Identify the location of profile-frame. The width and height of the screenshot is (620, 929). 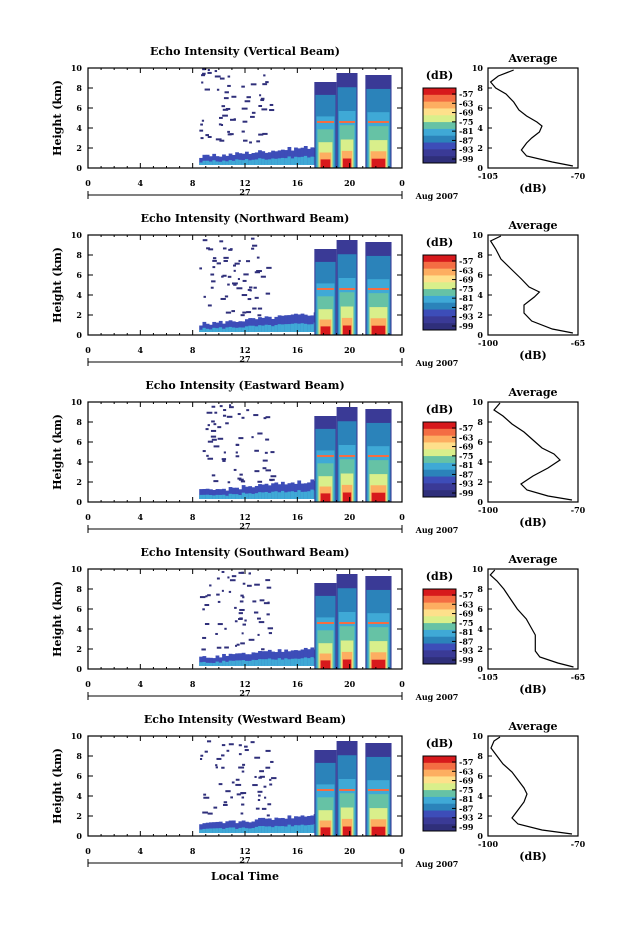
(533, 452).